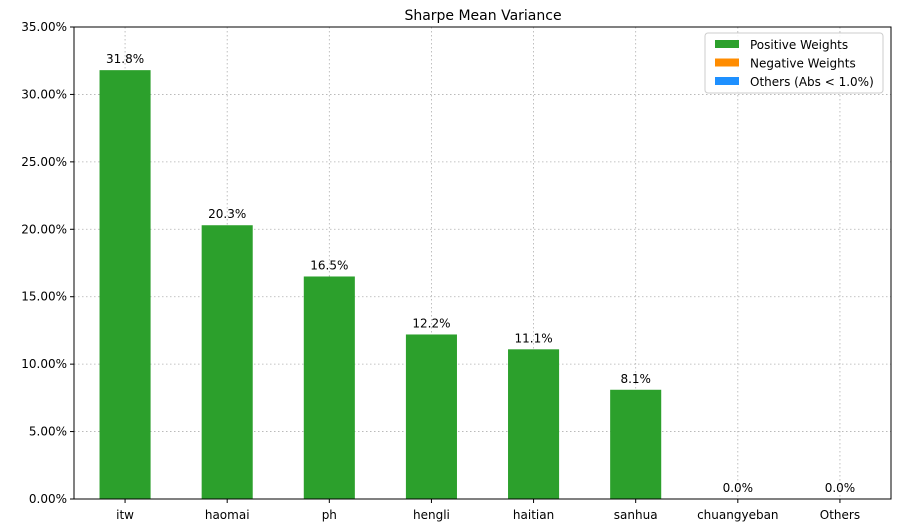 The height and width of the screenshot is (531, 919). Describe the element at coordinates (533, 515) in the screenshot. I see `x-tick-label: haitian` at that location.